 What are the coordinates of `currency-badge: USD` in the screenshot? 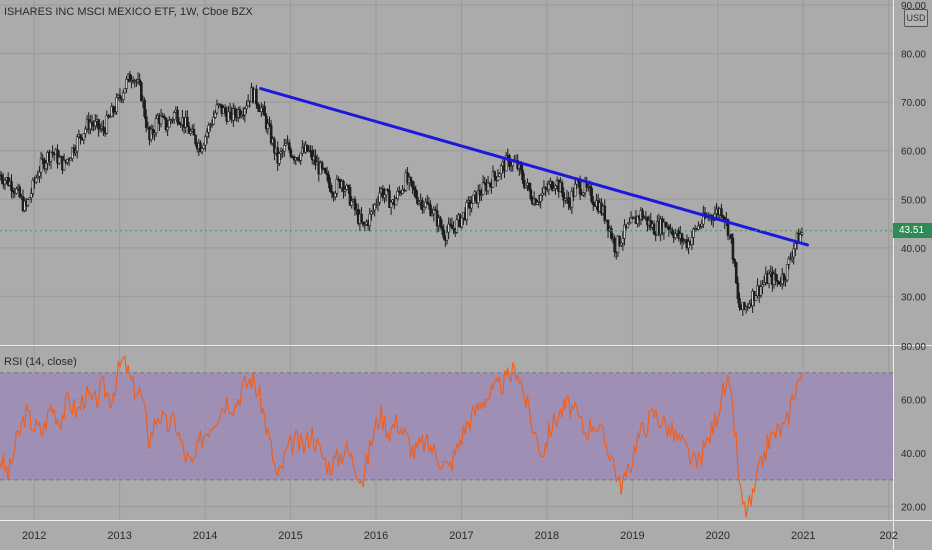 It's located at (916, 18).